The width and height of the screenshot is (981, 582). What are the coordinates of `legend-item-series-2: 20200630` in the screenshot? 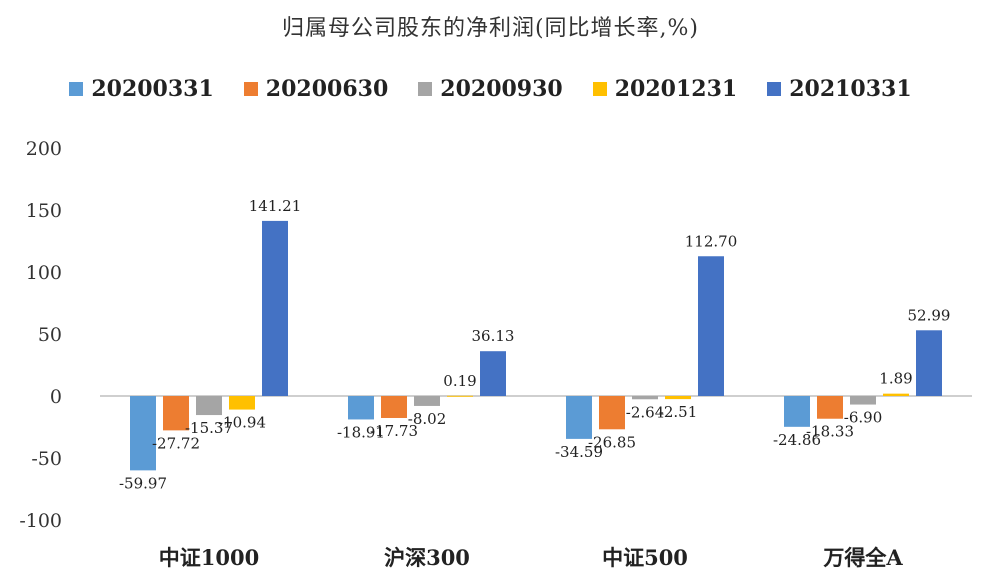 It's located at (316, 89).